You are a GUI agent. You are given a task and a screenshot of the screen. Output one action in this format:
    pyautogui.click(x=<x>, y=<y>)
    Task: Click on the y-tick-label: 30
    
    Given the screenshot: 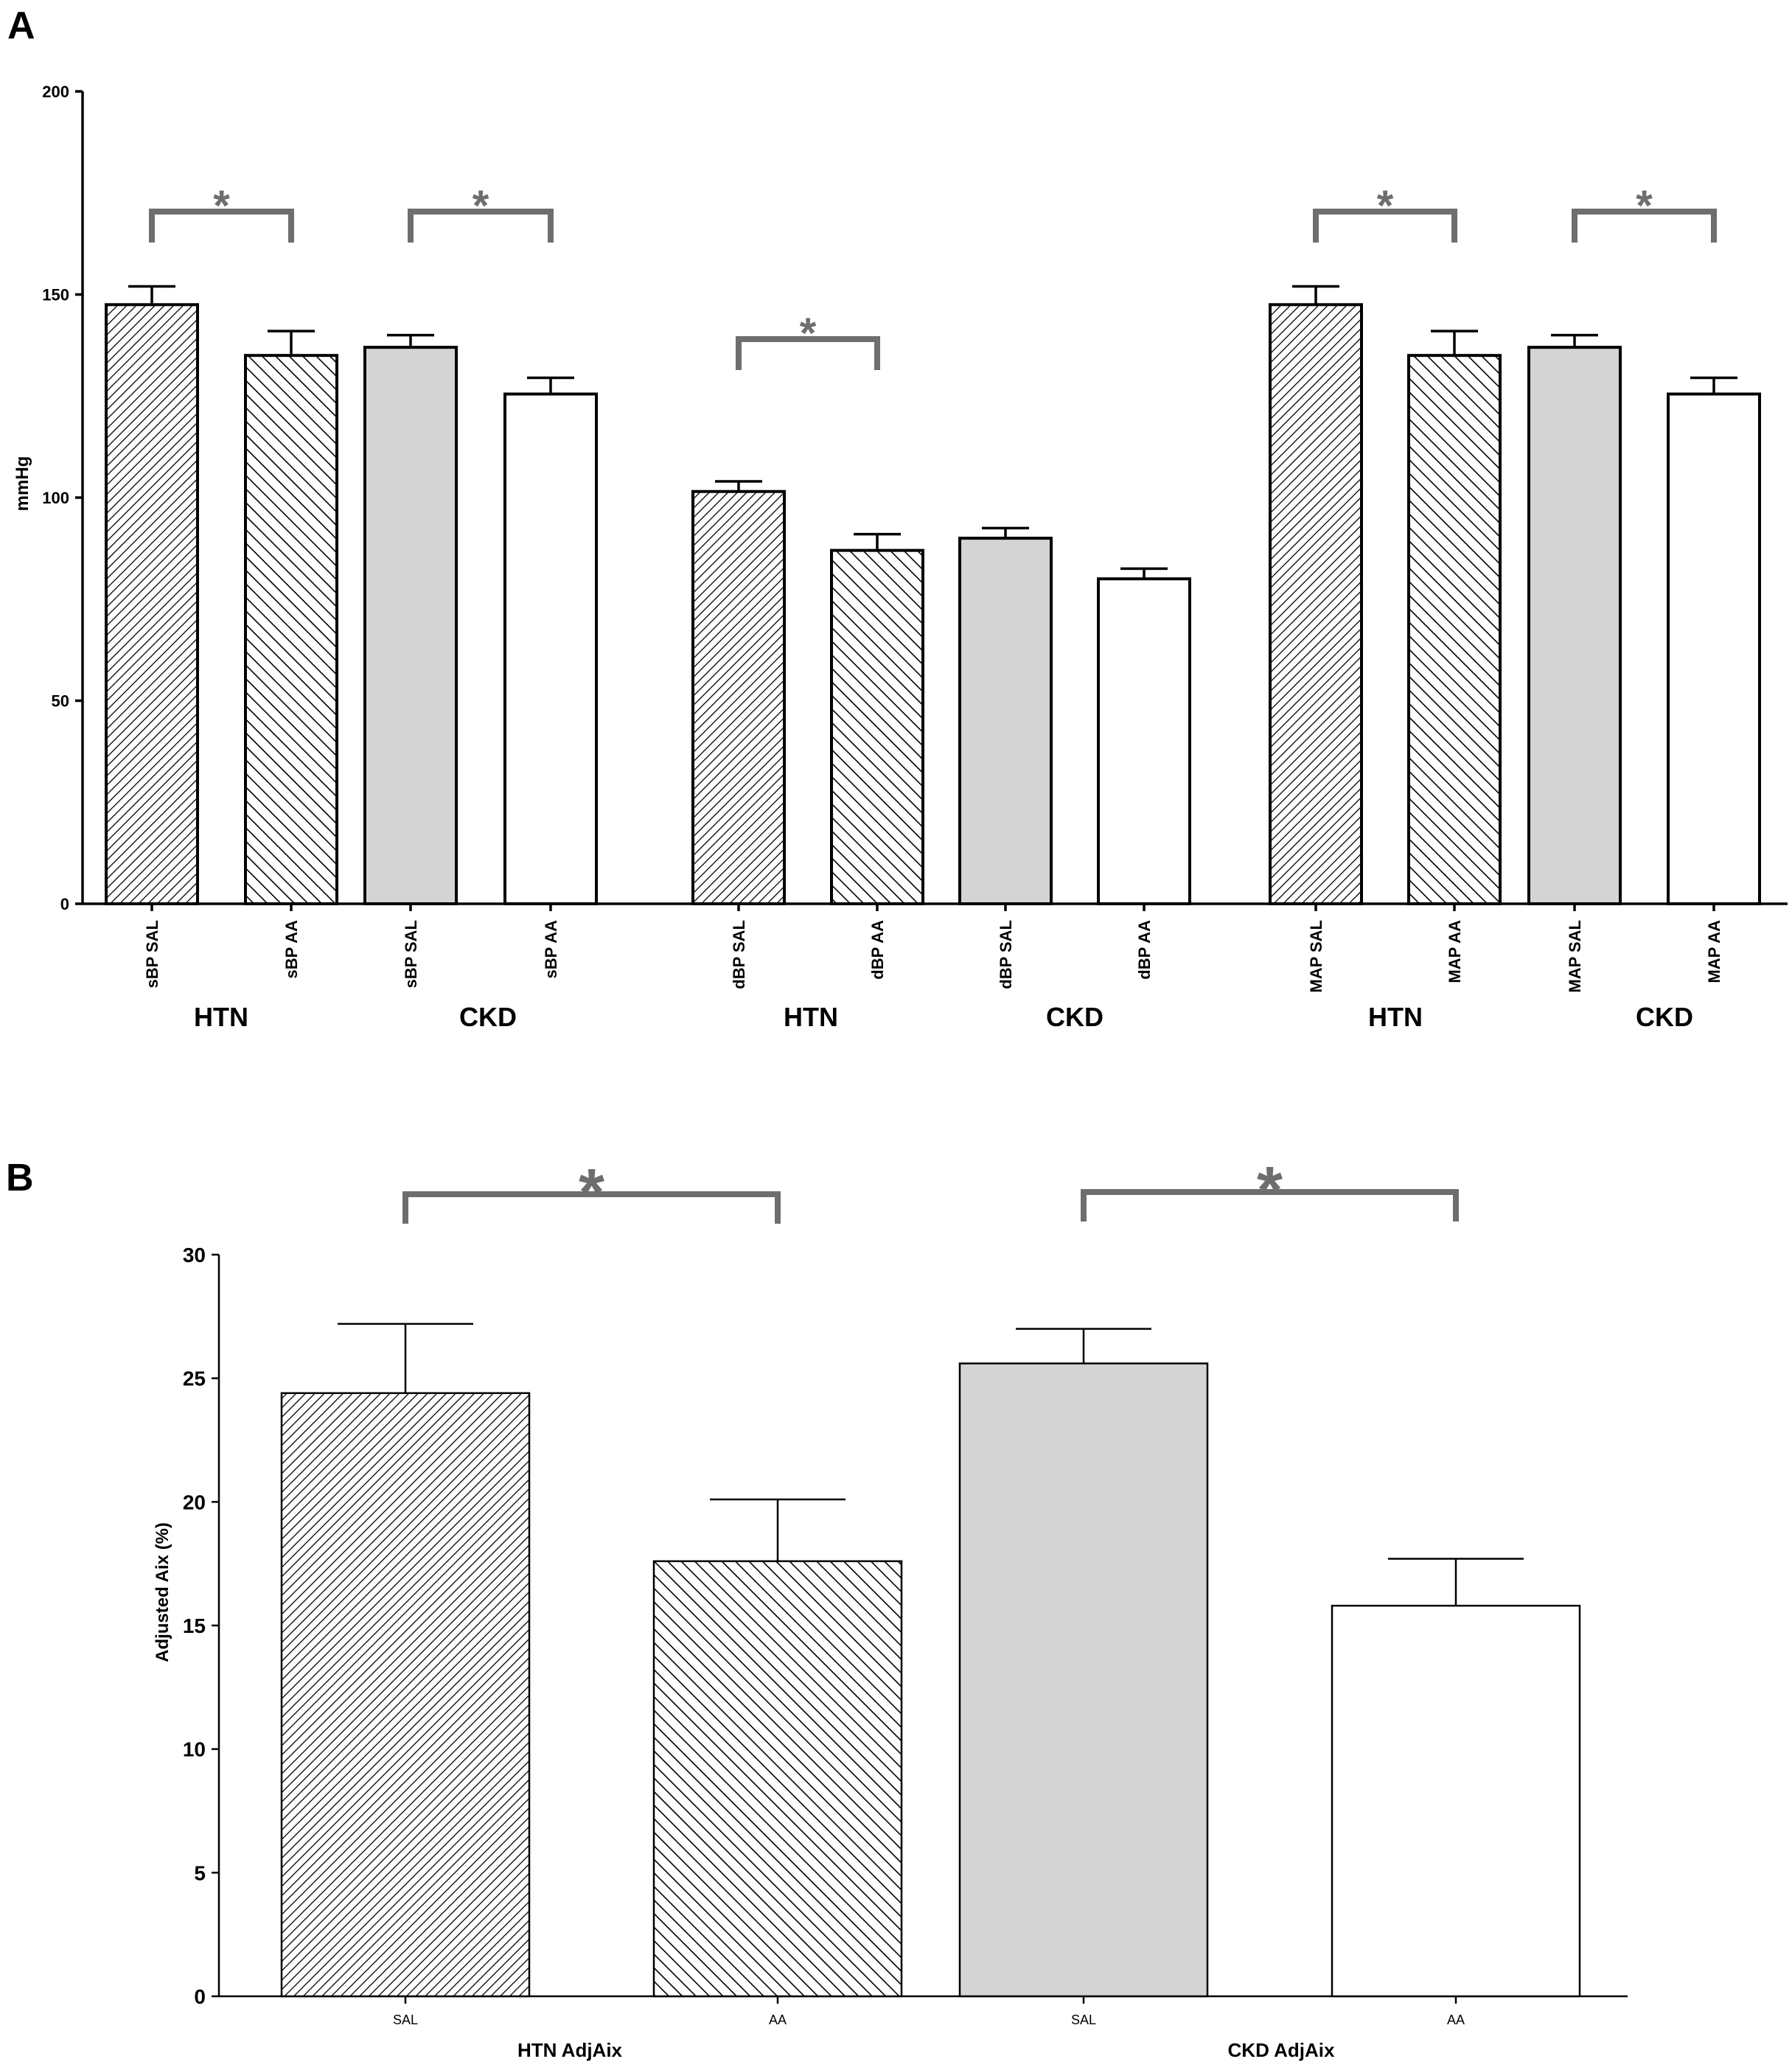 What is the action you would take?
    pyautogui.click(x=194, y=1255)
    